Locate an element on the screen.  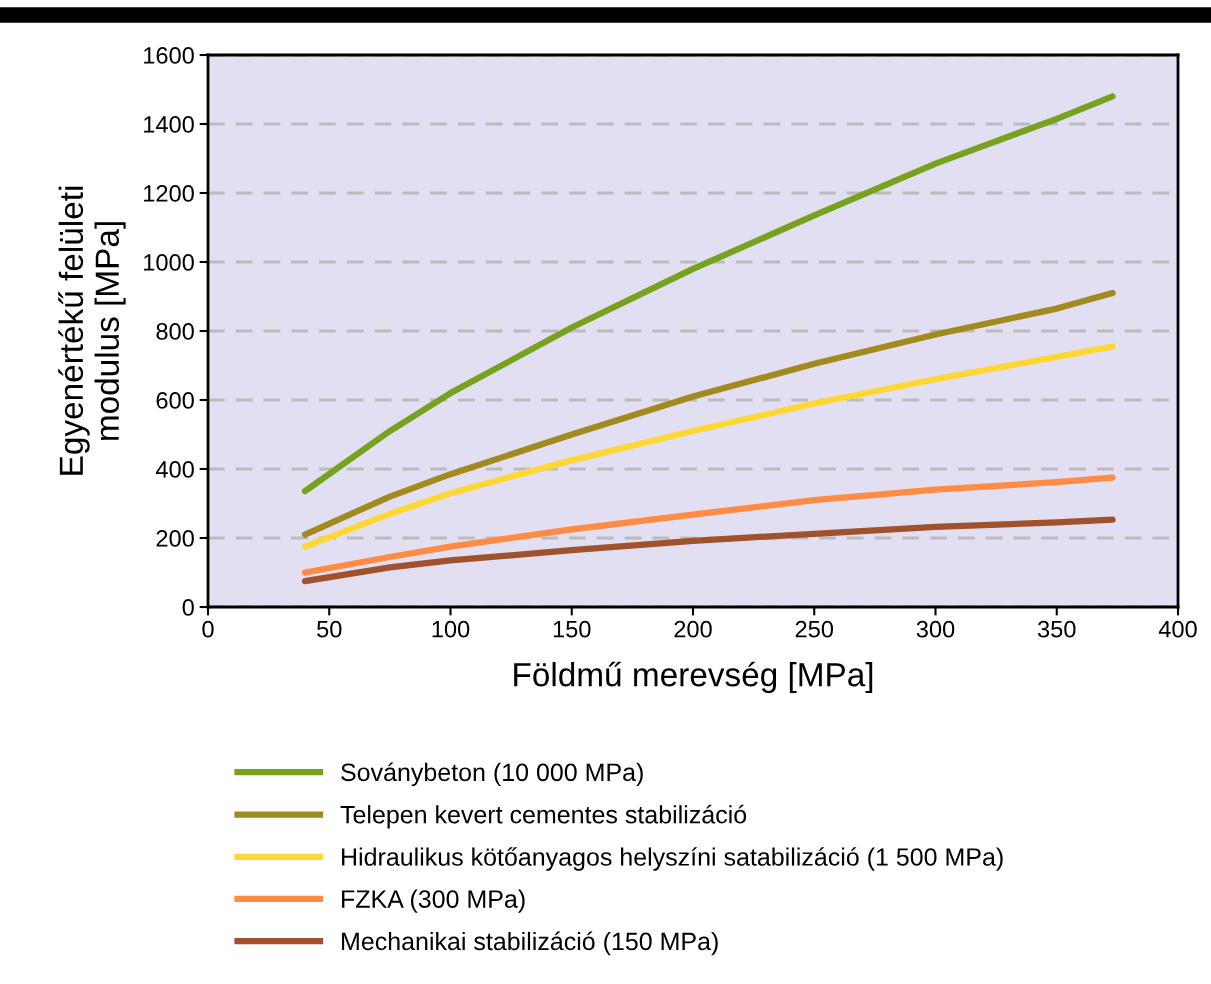
legend-label: Telepen kevert cementes stabilizáció is located at coordinates (543, 816).